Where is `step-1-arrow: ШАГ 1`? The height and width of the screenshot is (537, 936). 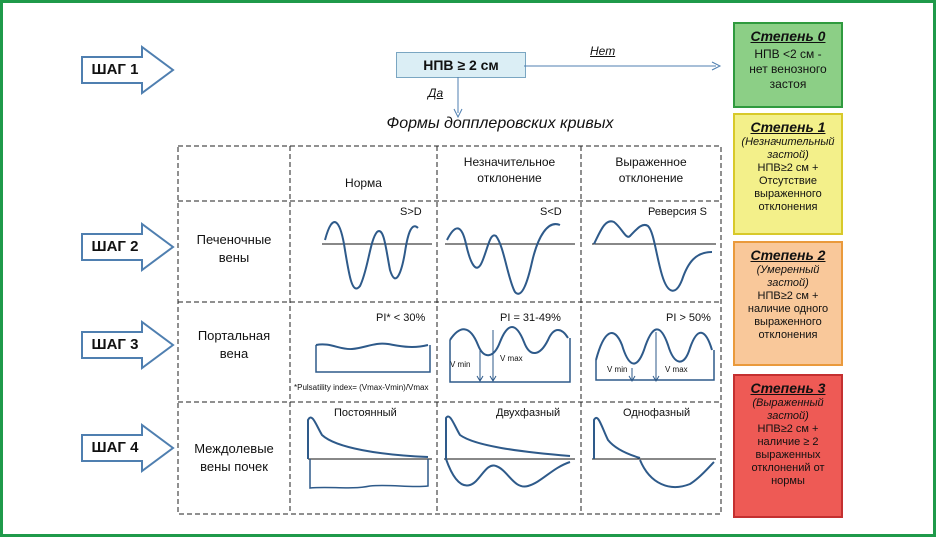 step-1-arrow: ШАГ 1 is located at coordinates (127, 70).